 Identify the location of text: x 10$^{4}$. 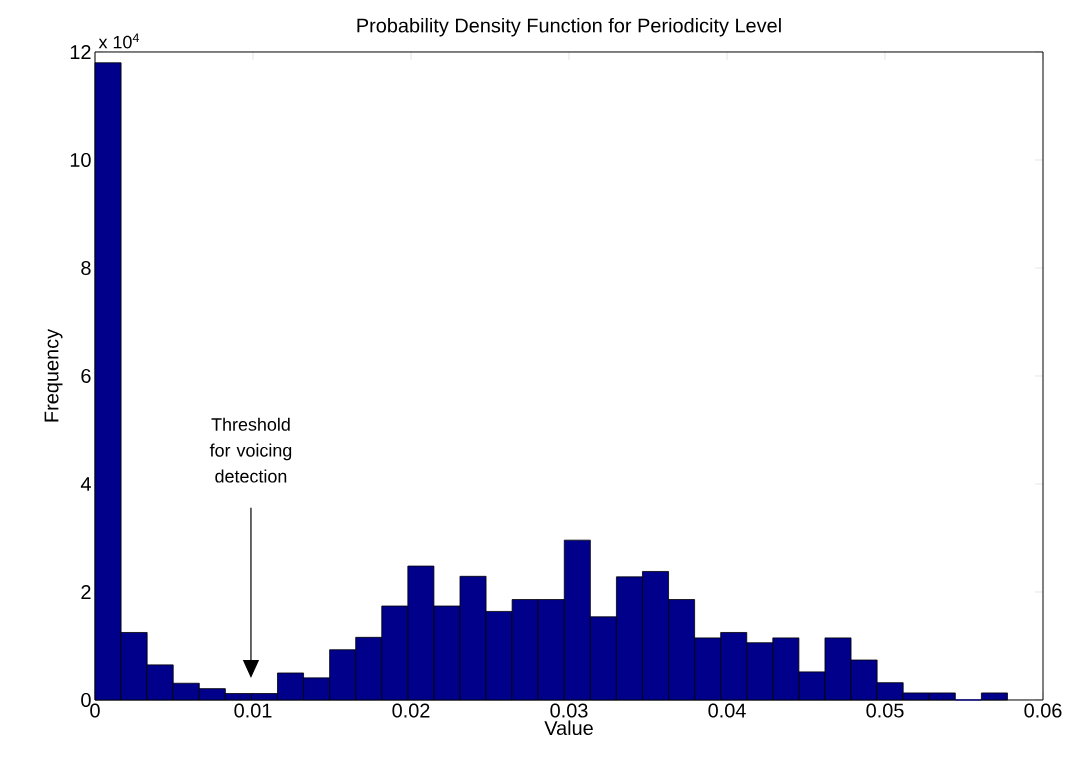
(119, 41).